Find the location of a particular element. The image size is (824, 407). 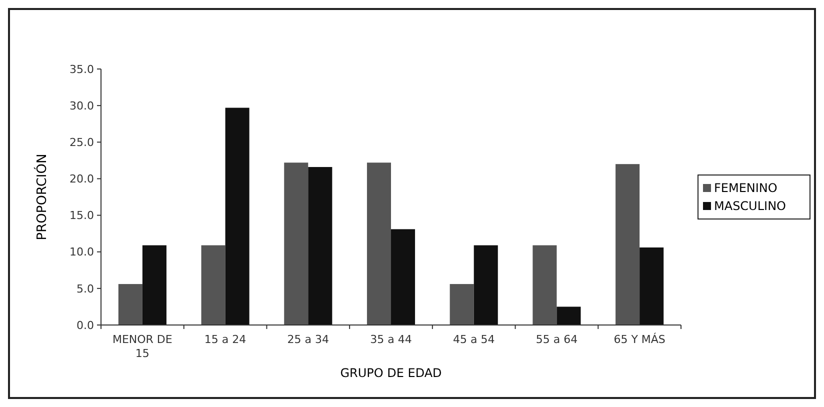

y-tick-label: 10.0 is located at coordinates (82, 252).